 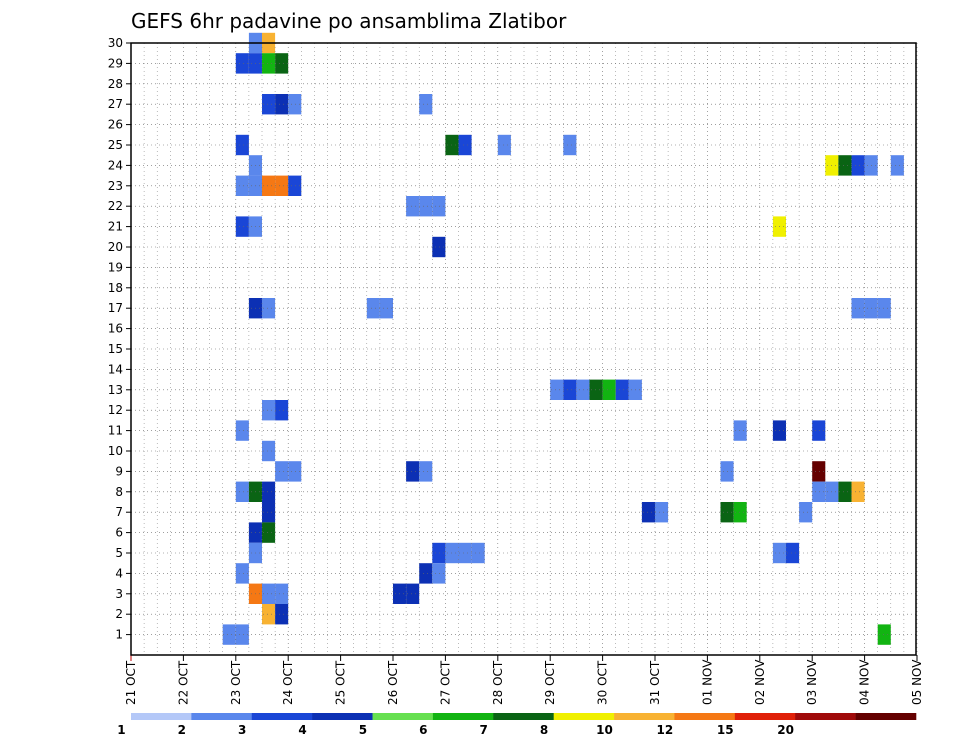 What do you see at coordinates (760, 682) in the screenshot?
I see `x-tick-label-12: 02 NOV` at bounding box center [760, 682].